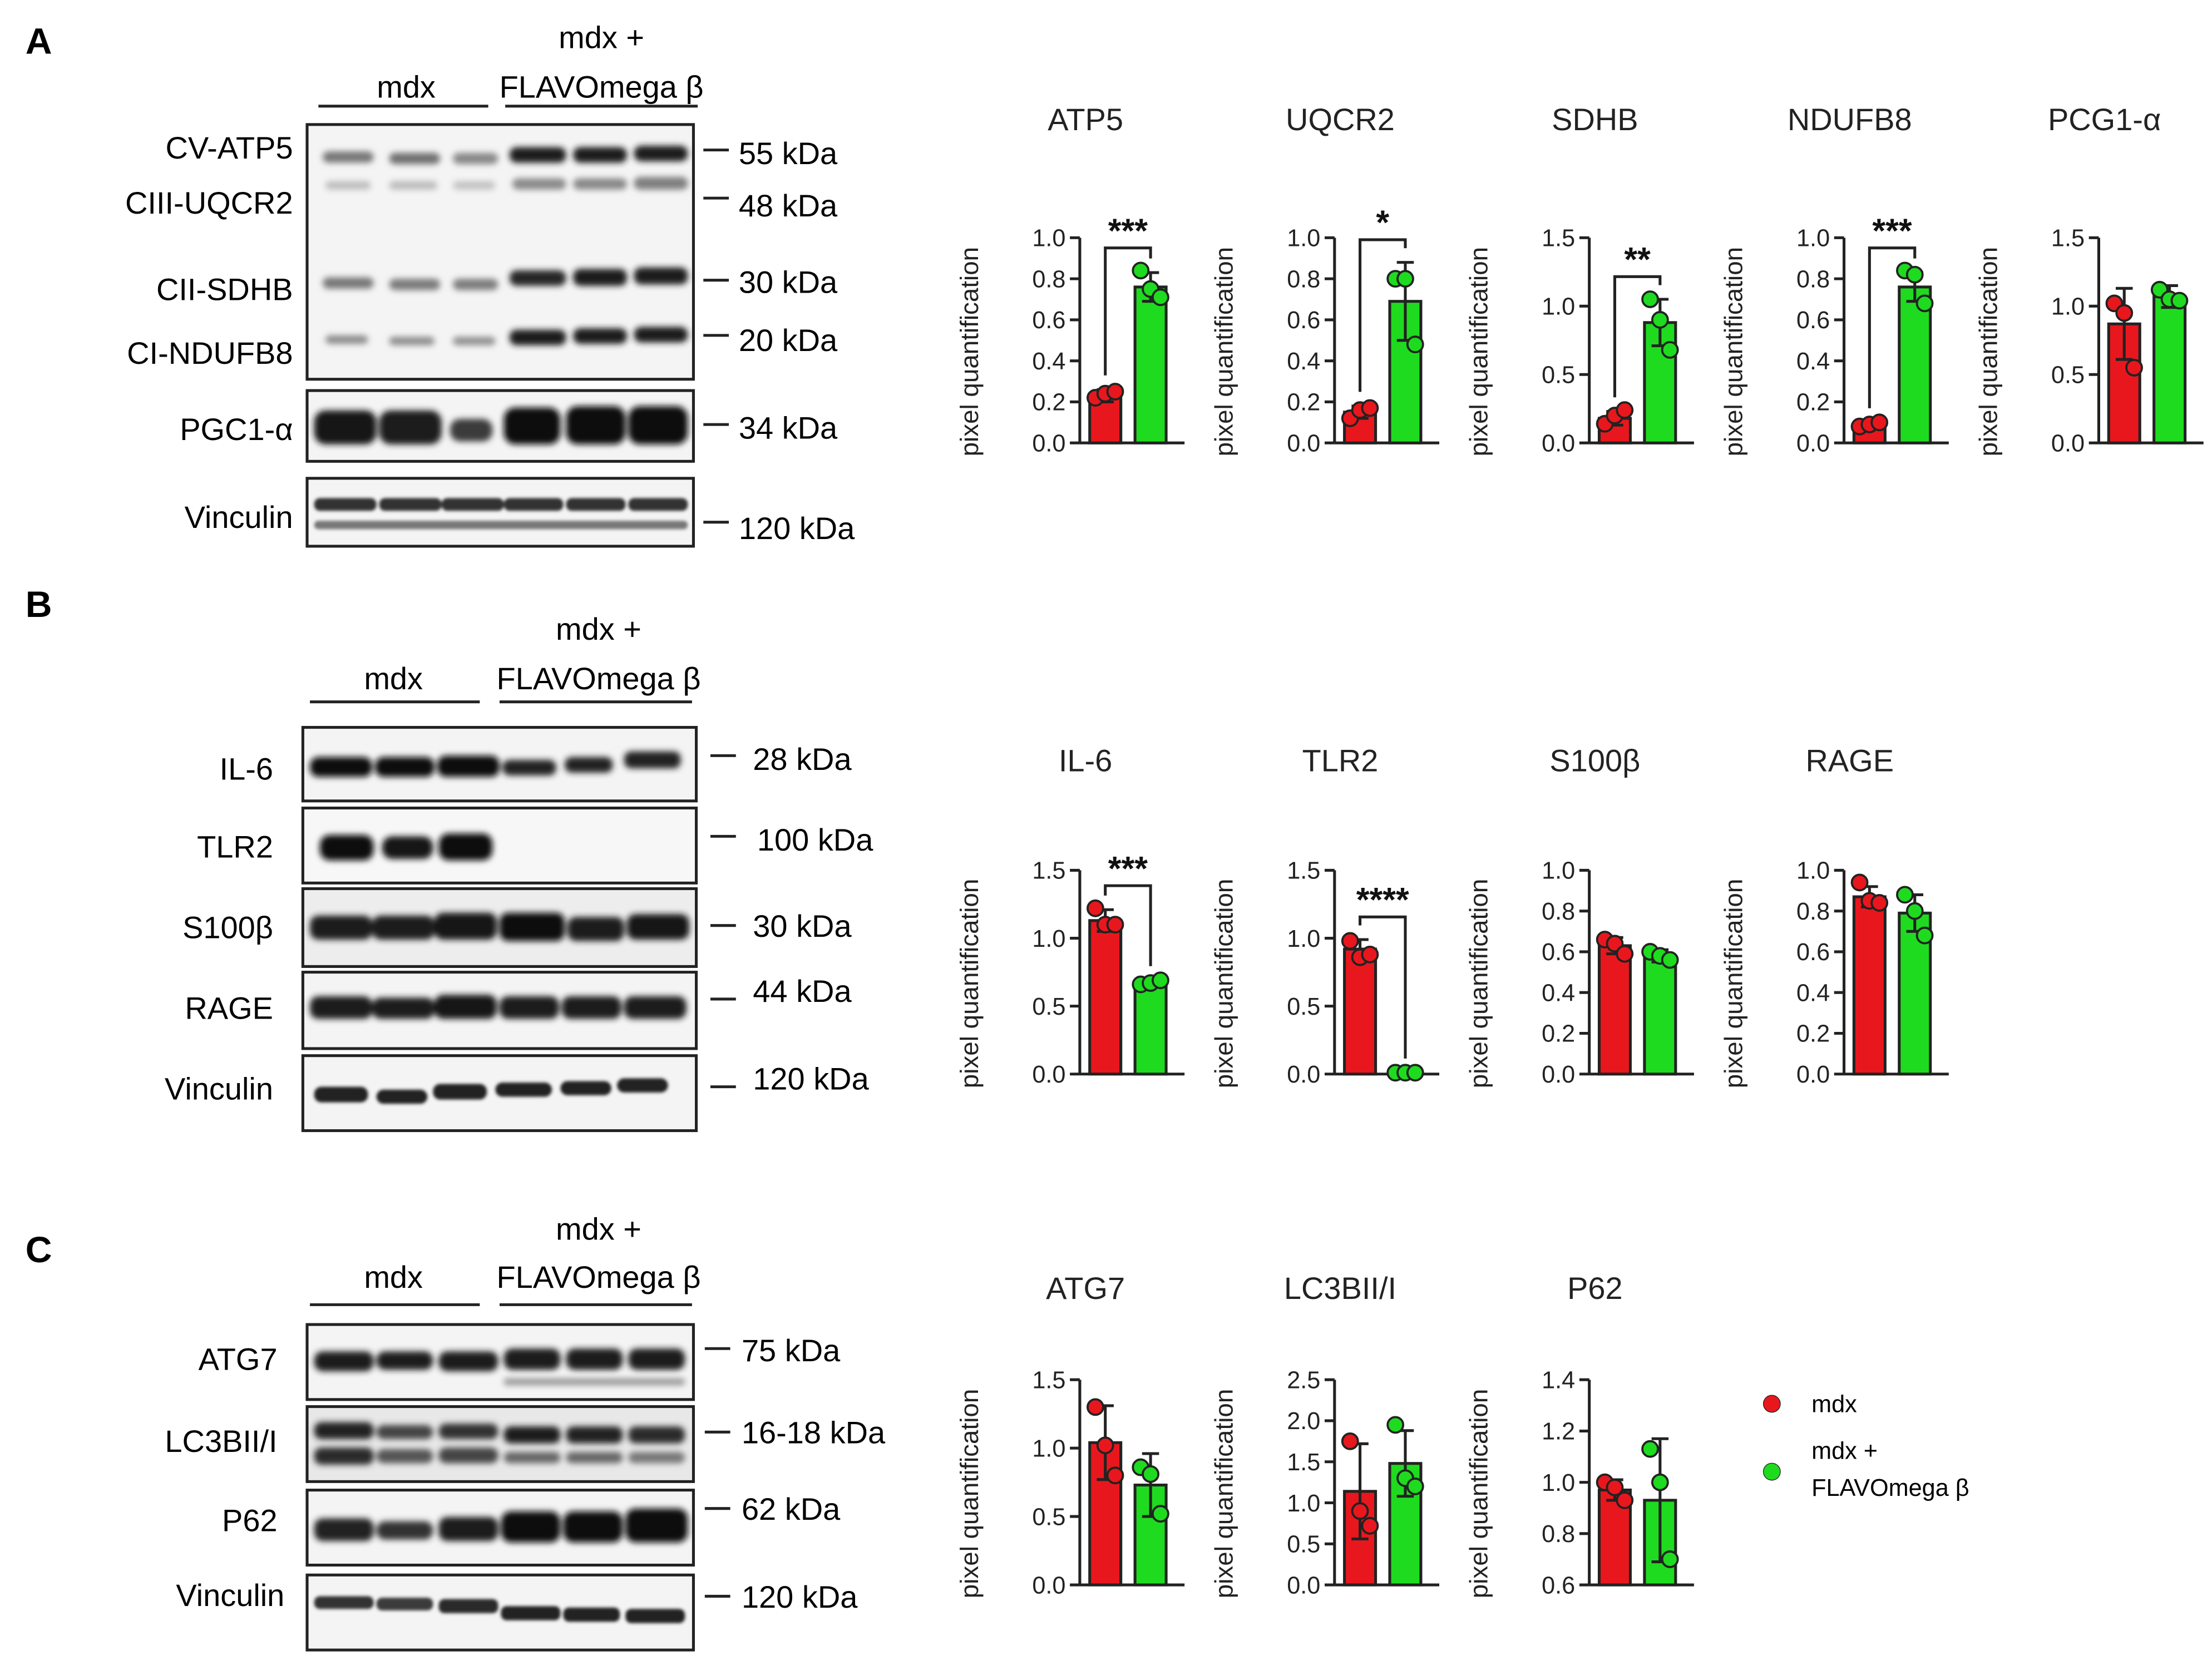 This screenshot has height=1680, width=2212. Describe the element at coordinates (500, 845) in the screenshot. I see `blot-b-tlr2` at that location.